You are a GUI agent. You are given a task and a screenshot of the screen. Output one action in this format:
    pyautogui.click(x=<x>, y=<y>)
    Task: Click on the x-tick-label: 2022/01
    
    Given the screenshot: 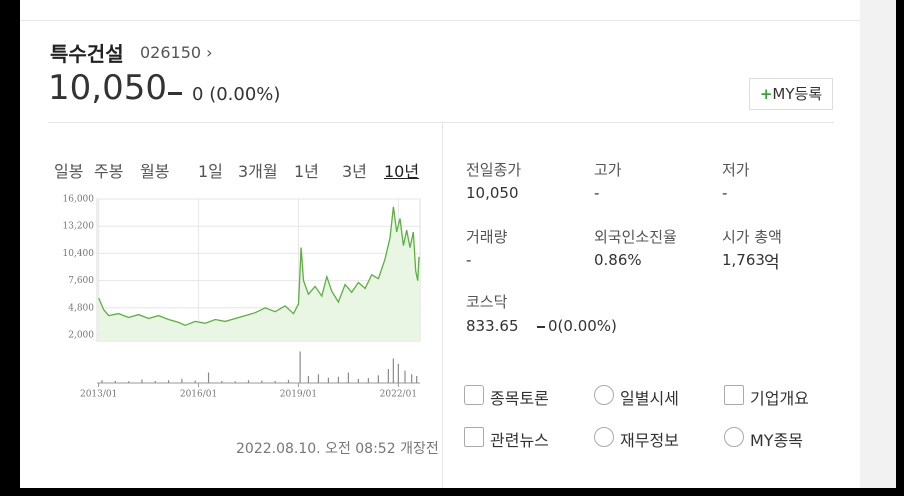 What is the action you would take?
    pyautogui.click(x=398, y=395)
    